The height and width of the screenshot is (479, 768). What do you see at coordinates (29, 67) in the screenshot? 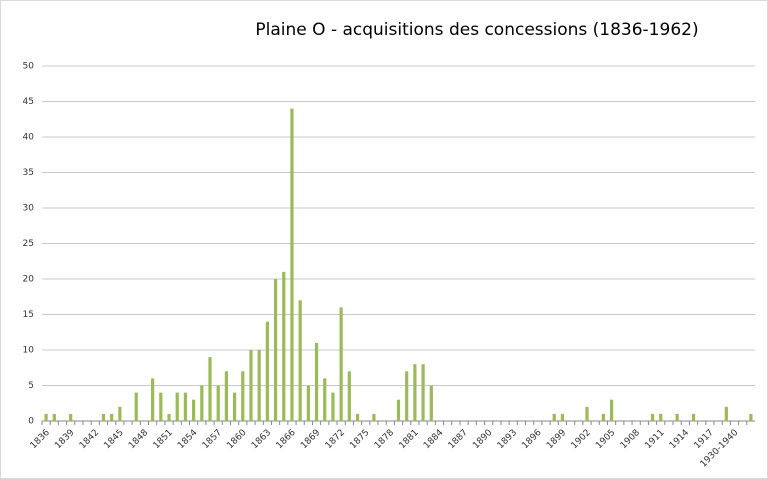
I see `y-tick-label: 50` at bounding box center [29, 67].